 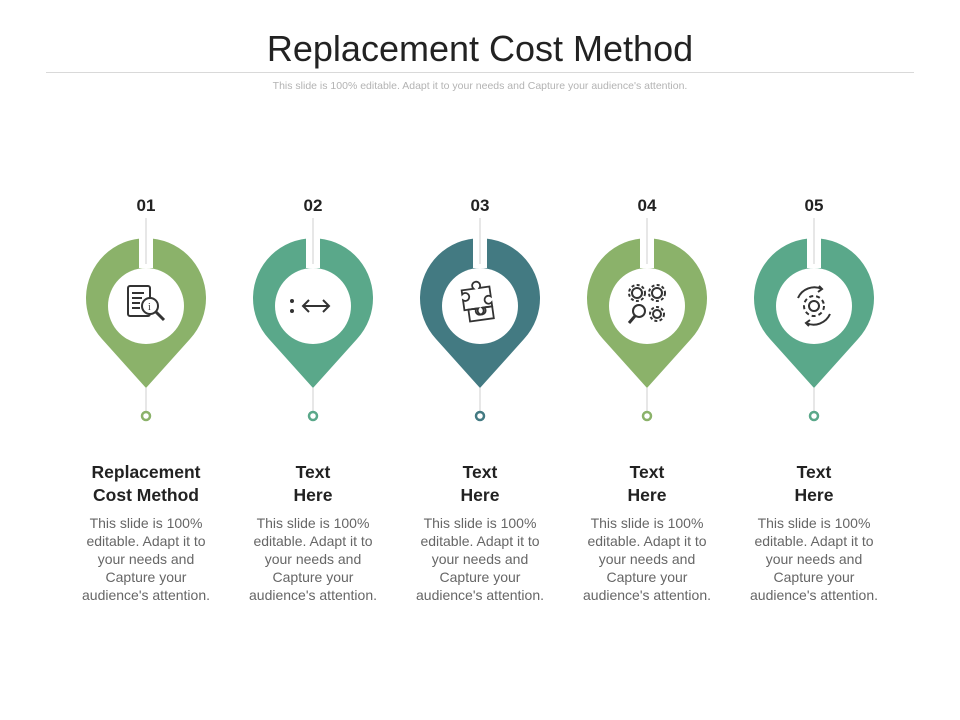 What do you see at coordinates (647, 306) in the screenshot?
I see `gears-search-icon` at bounding box center [647, 306].